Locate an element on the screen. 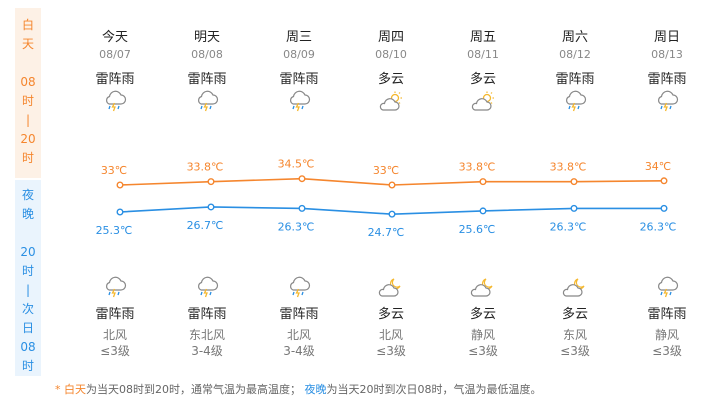 The width and height of the screenshot is (720, 402). night-label-char: 次 is located at coordinates (27, 309).